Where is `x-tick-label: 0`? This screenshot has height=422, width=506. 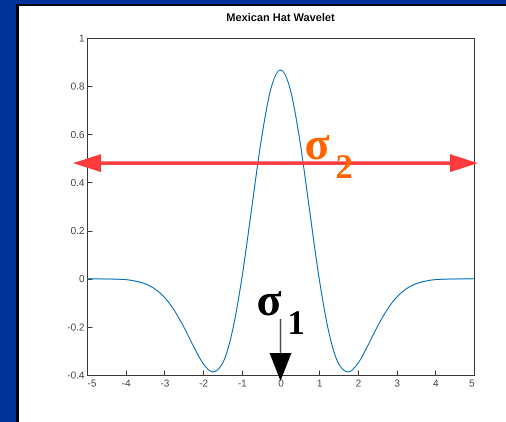
x-tick-label: 0 is located at coordinates (281, 384).